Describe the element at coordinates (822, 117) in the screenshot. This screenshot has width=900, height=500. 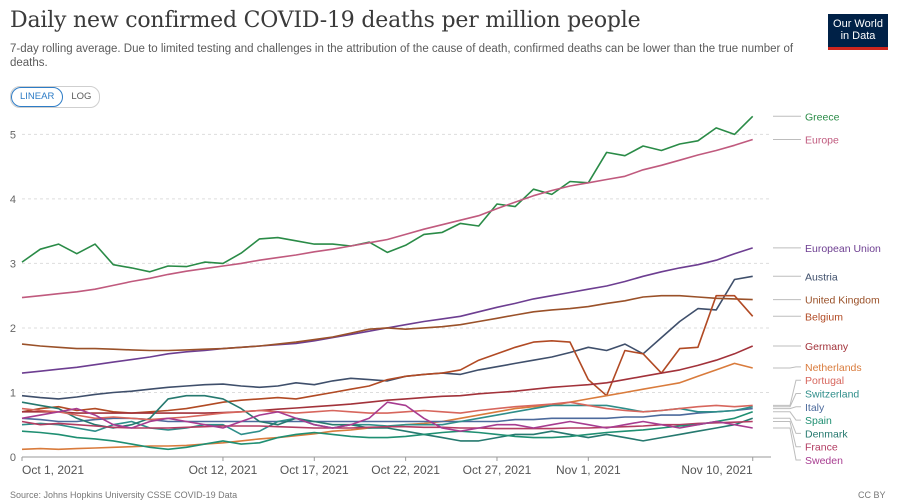
I see `legend-label-greece: Greece` at that location.